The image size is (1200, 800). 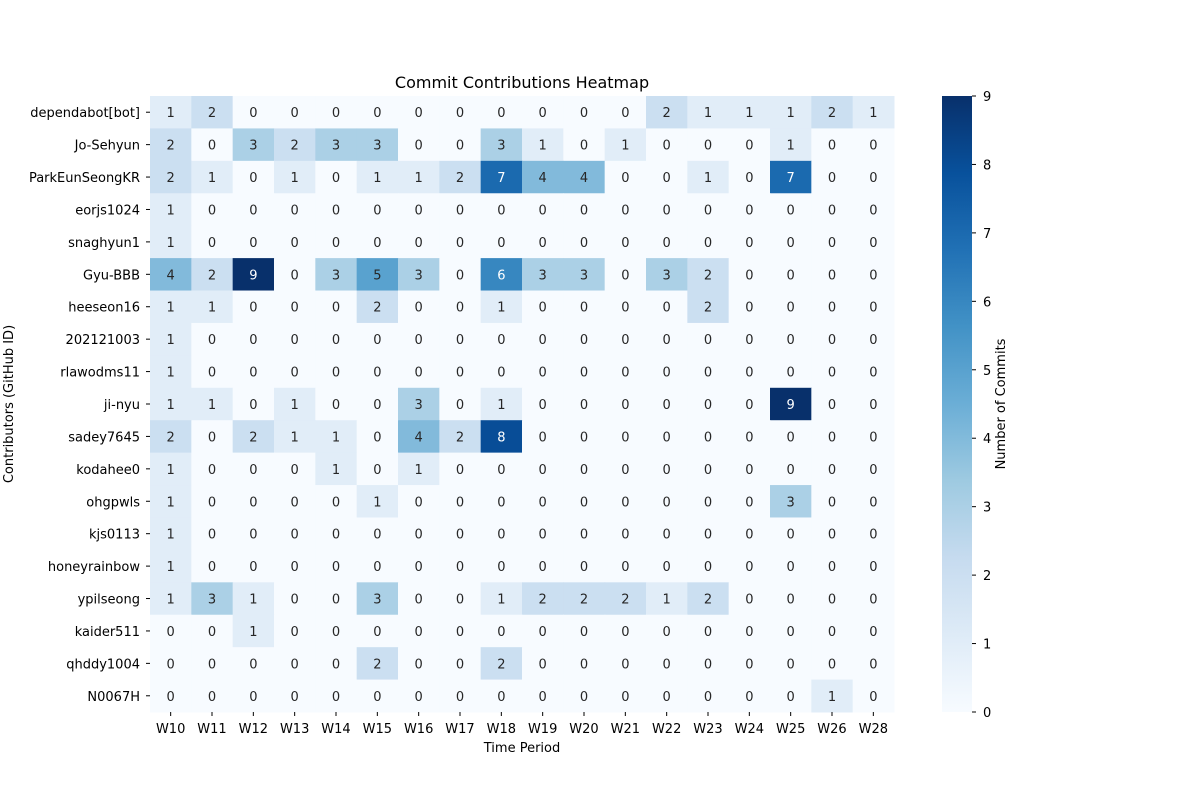 I want to click on colorbar-tick-label: 5, so click(x=987, y=371).